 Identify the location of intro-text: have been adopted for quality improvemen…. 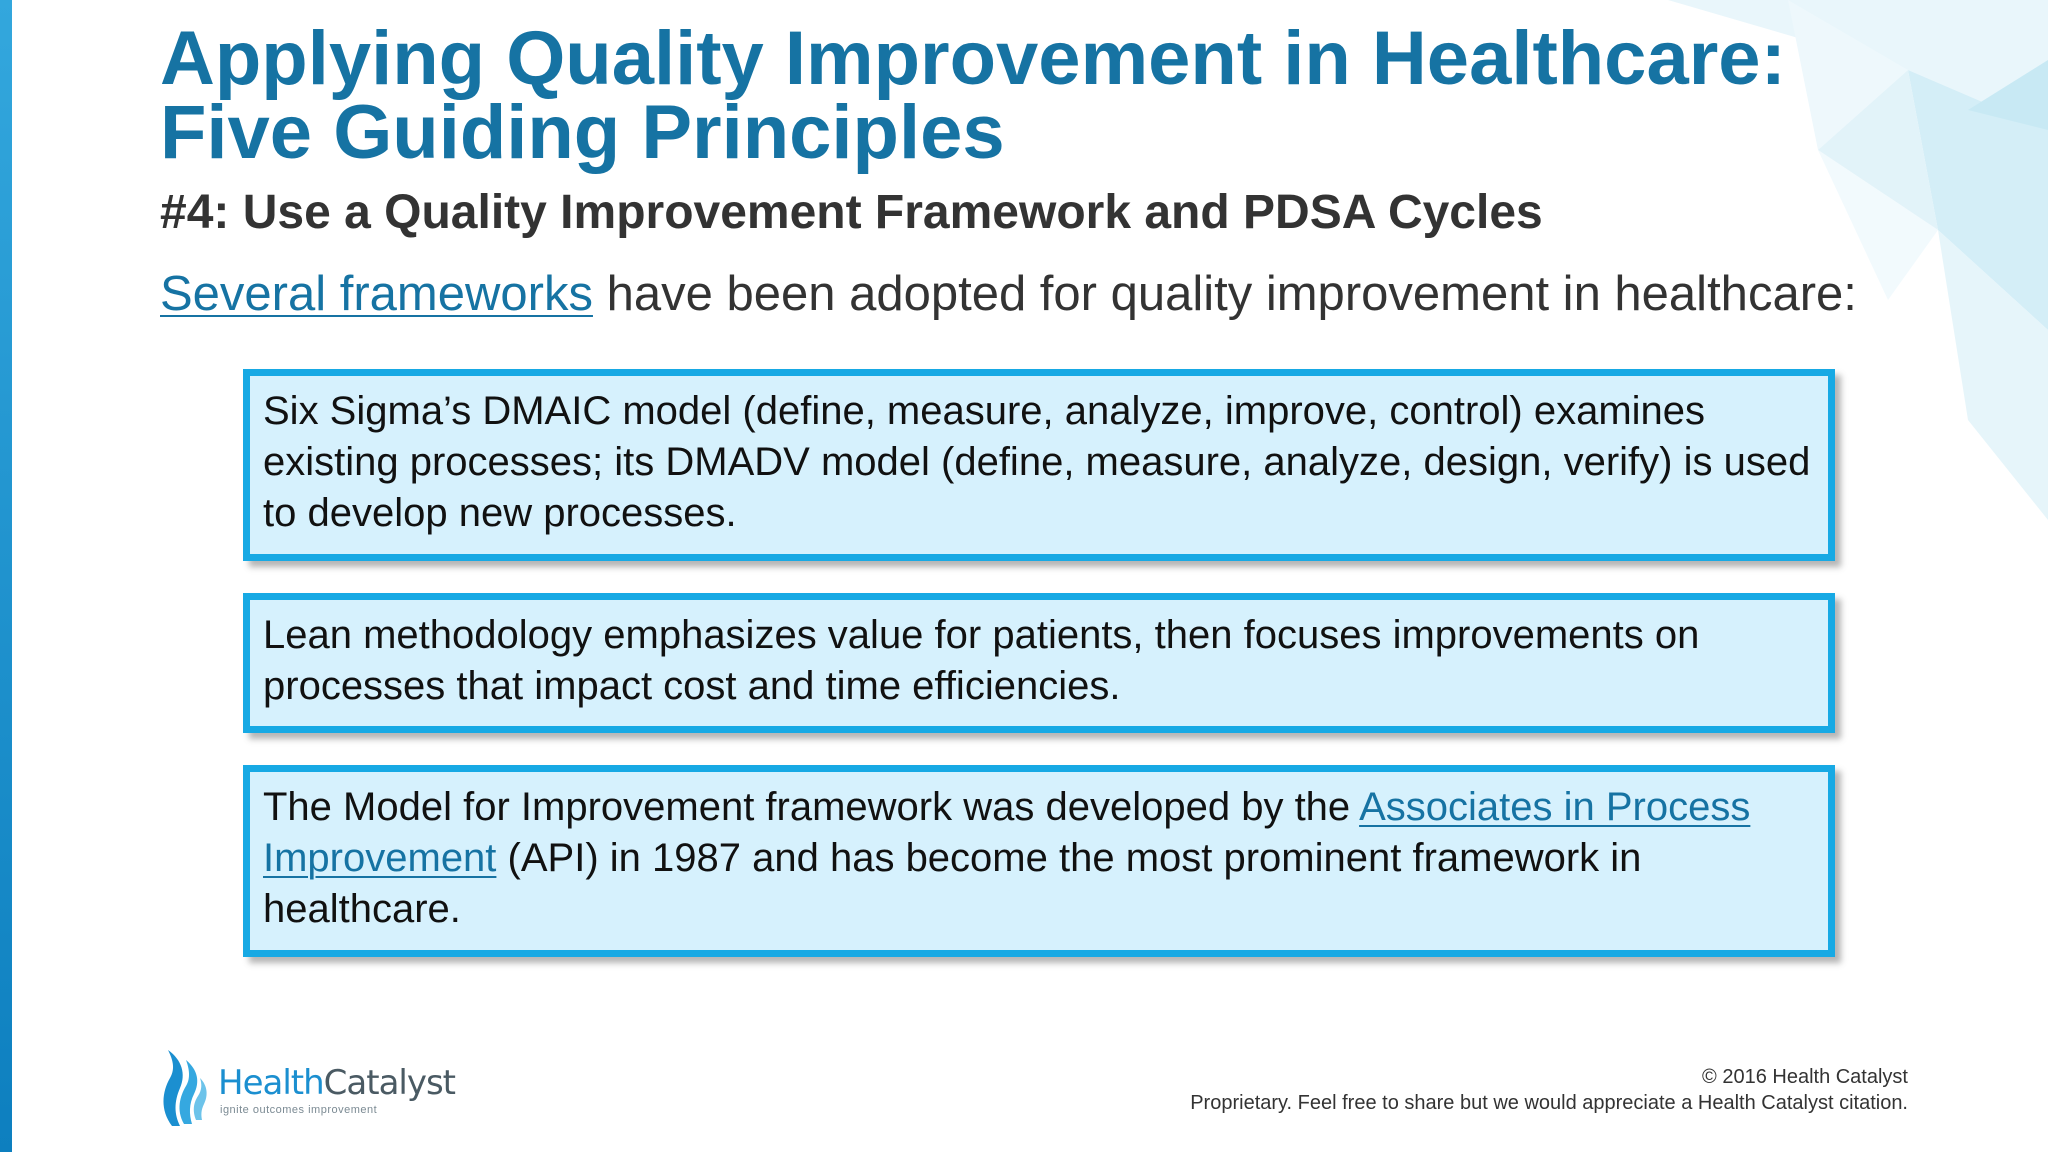
(1224, 294).